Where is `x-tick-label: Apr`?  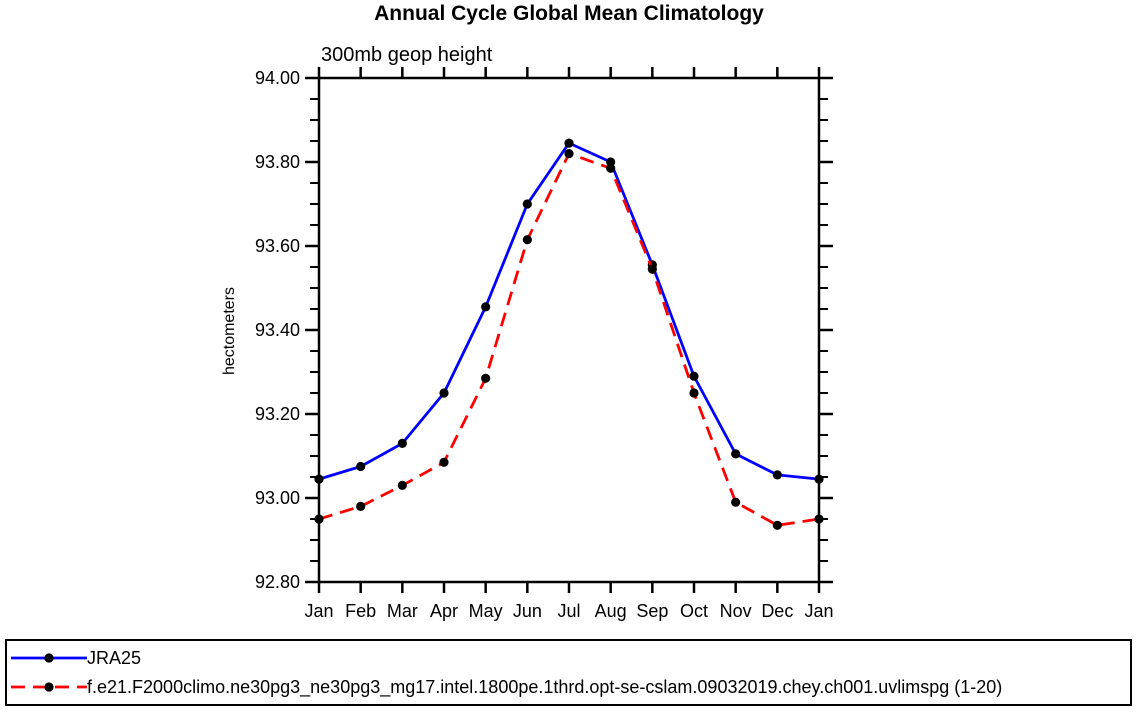 x-tick-label: Apr is located at coordinates (444, 611).